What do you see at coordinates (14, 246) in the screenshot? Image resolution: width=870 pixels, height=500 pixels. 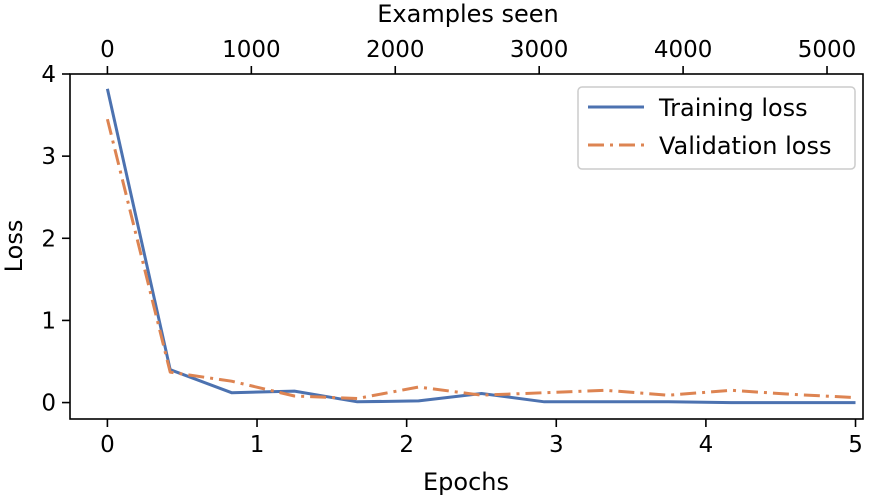 I see `y-axis-label: Loss` at bounding box center [14, 246].